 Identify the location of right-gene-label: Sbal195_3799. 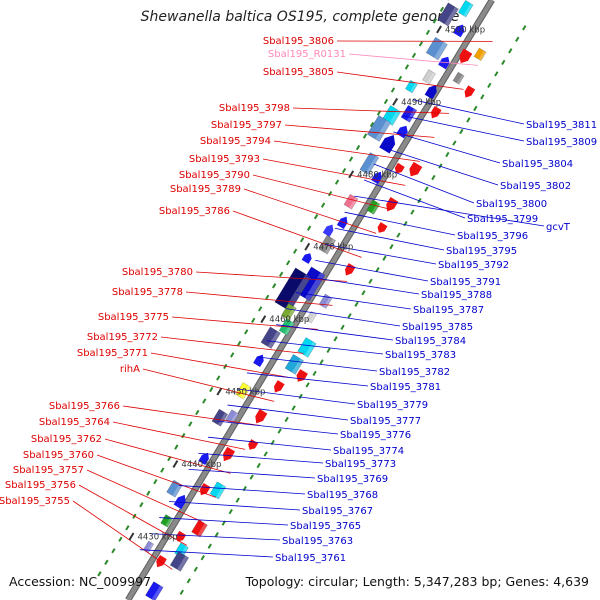
(502, 219).